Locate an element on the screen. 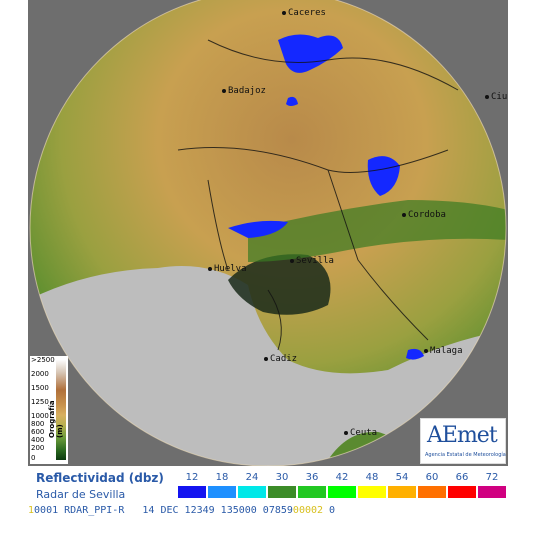 The width and height of the screenshot is (555, 536). city-label: Caceres is located at coordinates (307, 13).